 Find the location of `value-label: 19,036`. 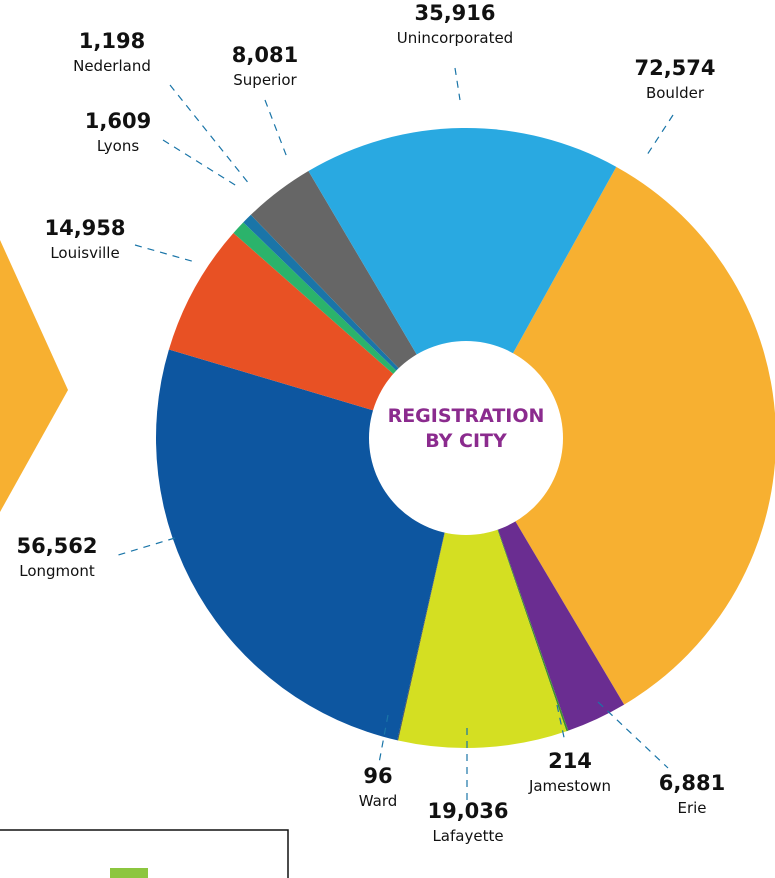

value-label: 19,036 is located at coordinates (467, 811).